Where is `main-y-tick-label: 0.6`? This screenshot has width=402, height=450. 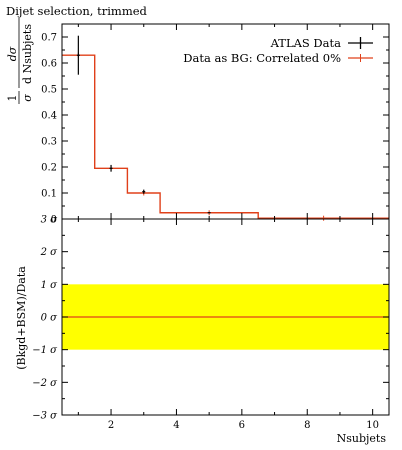 main-y-tick-label: 0.6 is located at coordinates (49, 64).